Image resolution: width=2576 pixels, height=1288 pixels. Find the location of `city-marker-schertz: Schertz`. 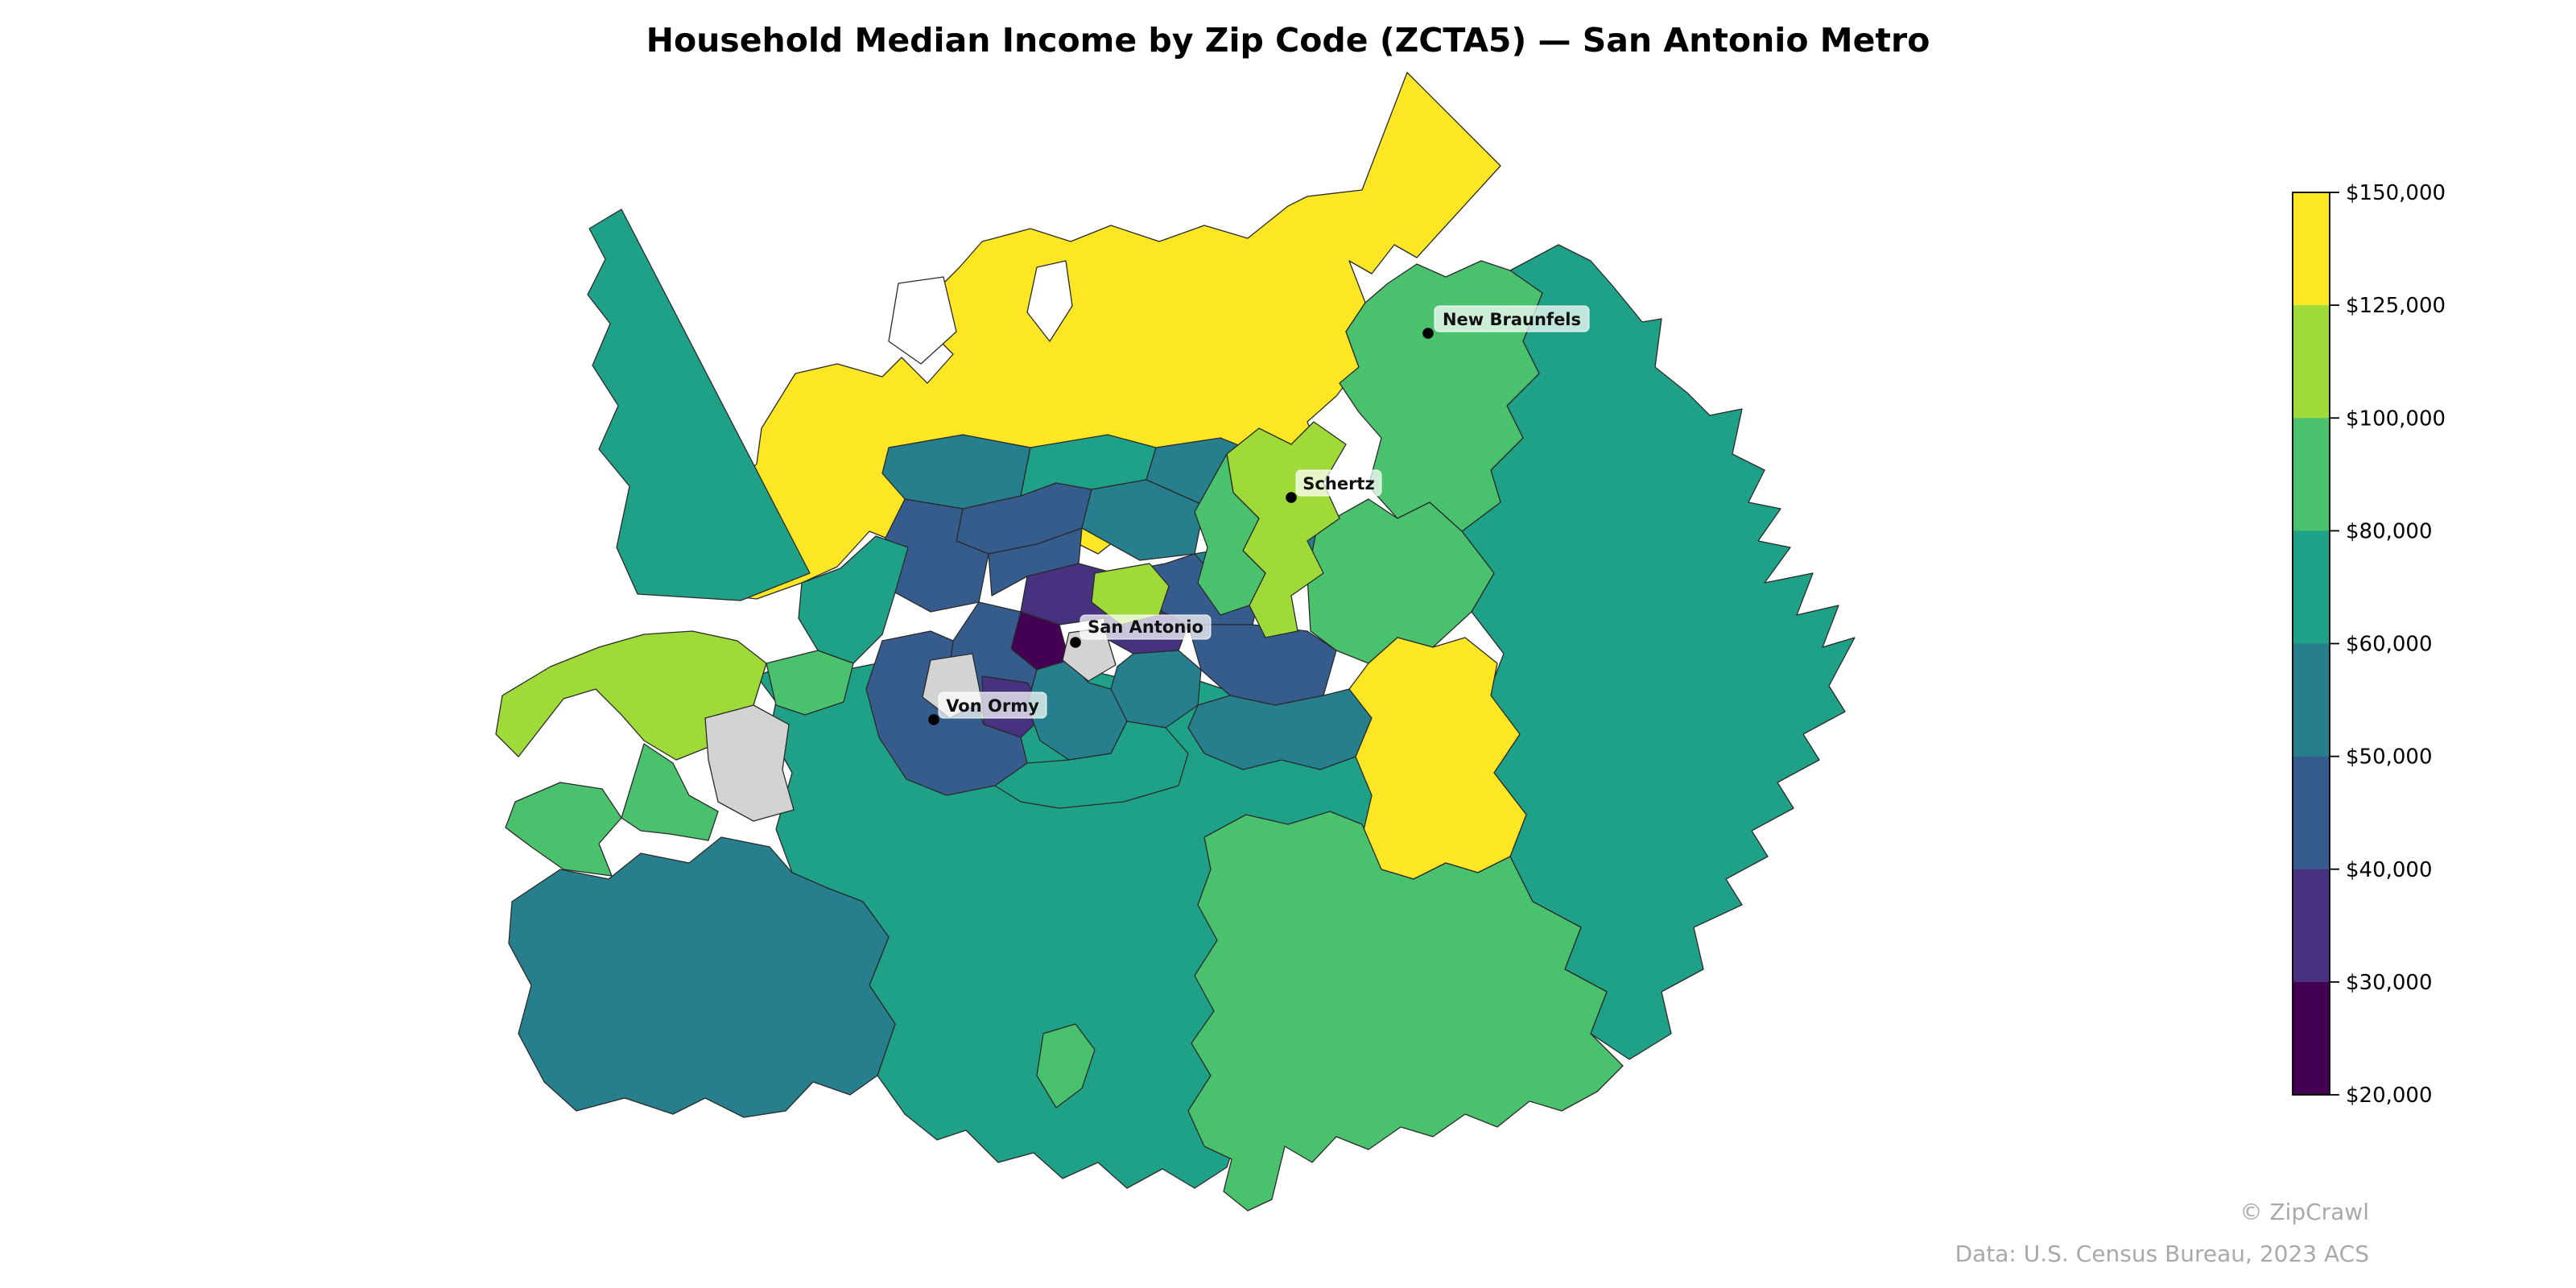

city-marker-schertz: Schertz is located at coordinates (1334, 486).